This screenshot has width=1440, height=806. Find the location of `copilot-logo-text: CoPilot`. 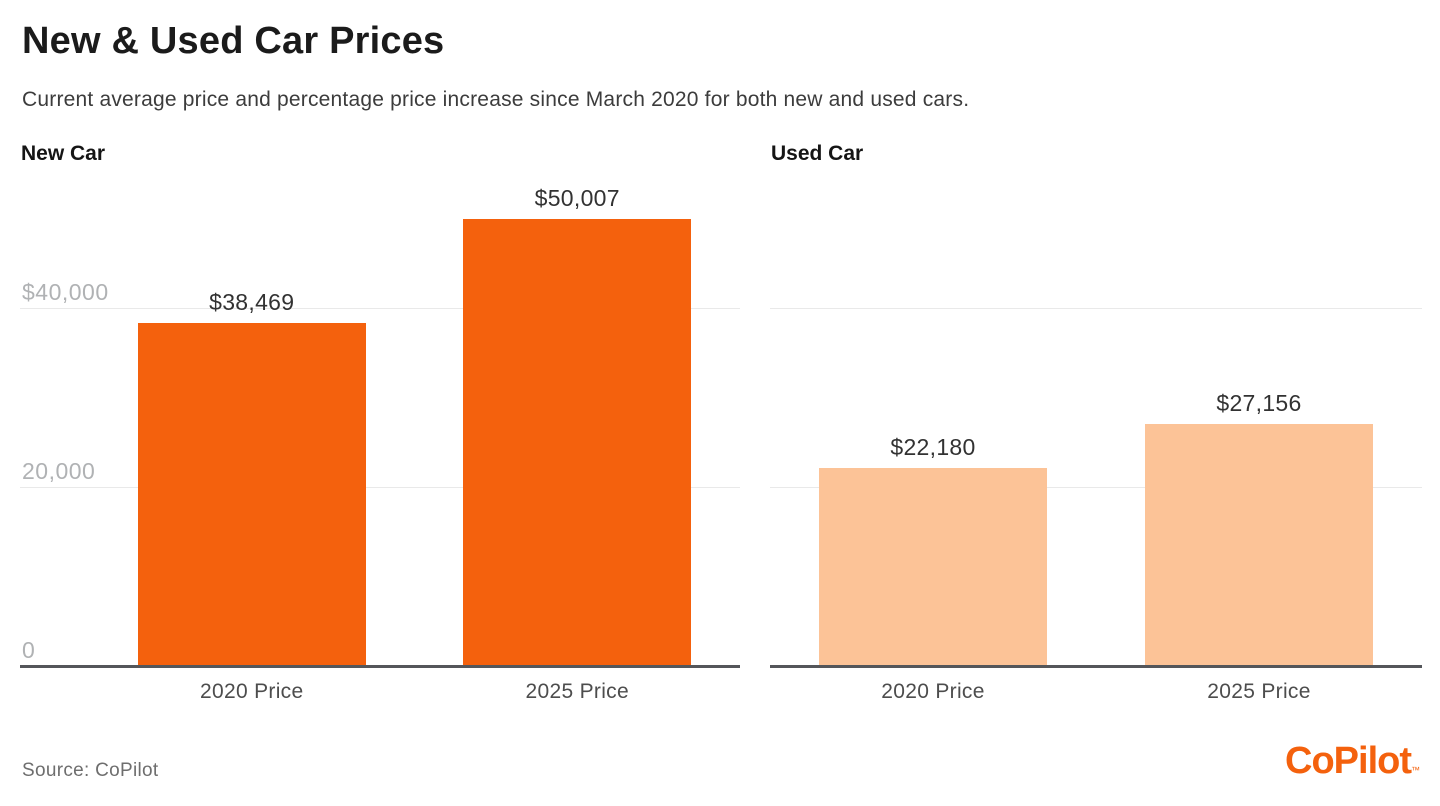

copilot-logo-text: CoPilot is located at coordinates (1348, 761).